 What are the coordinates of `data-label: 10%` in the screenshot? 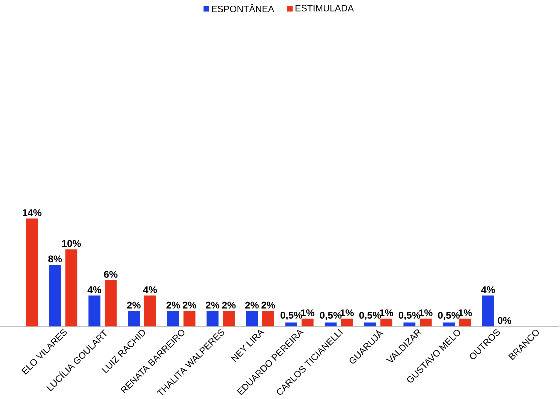 It's located at (72, 244).